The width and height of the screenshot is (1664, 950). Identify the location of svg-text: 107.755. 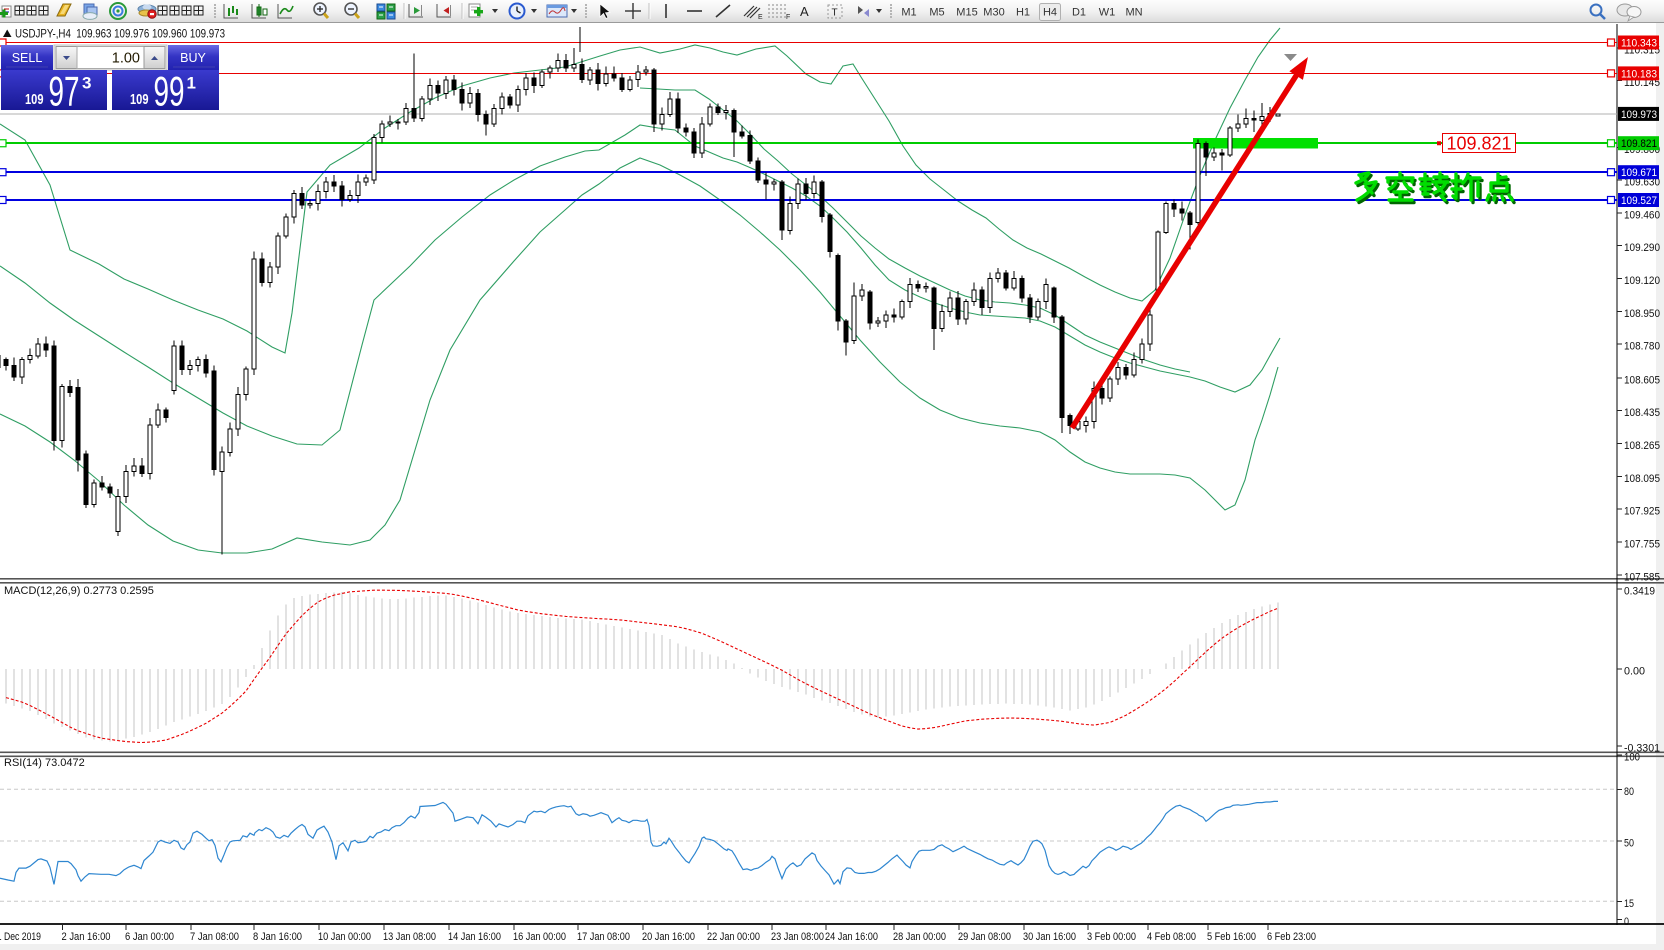
(1642, 545).